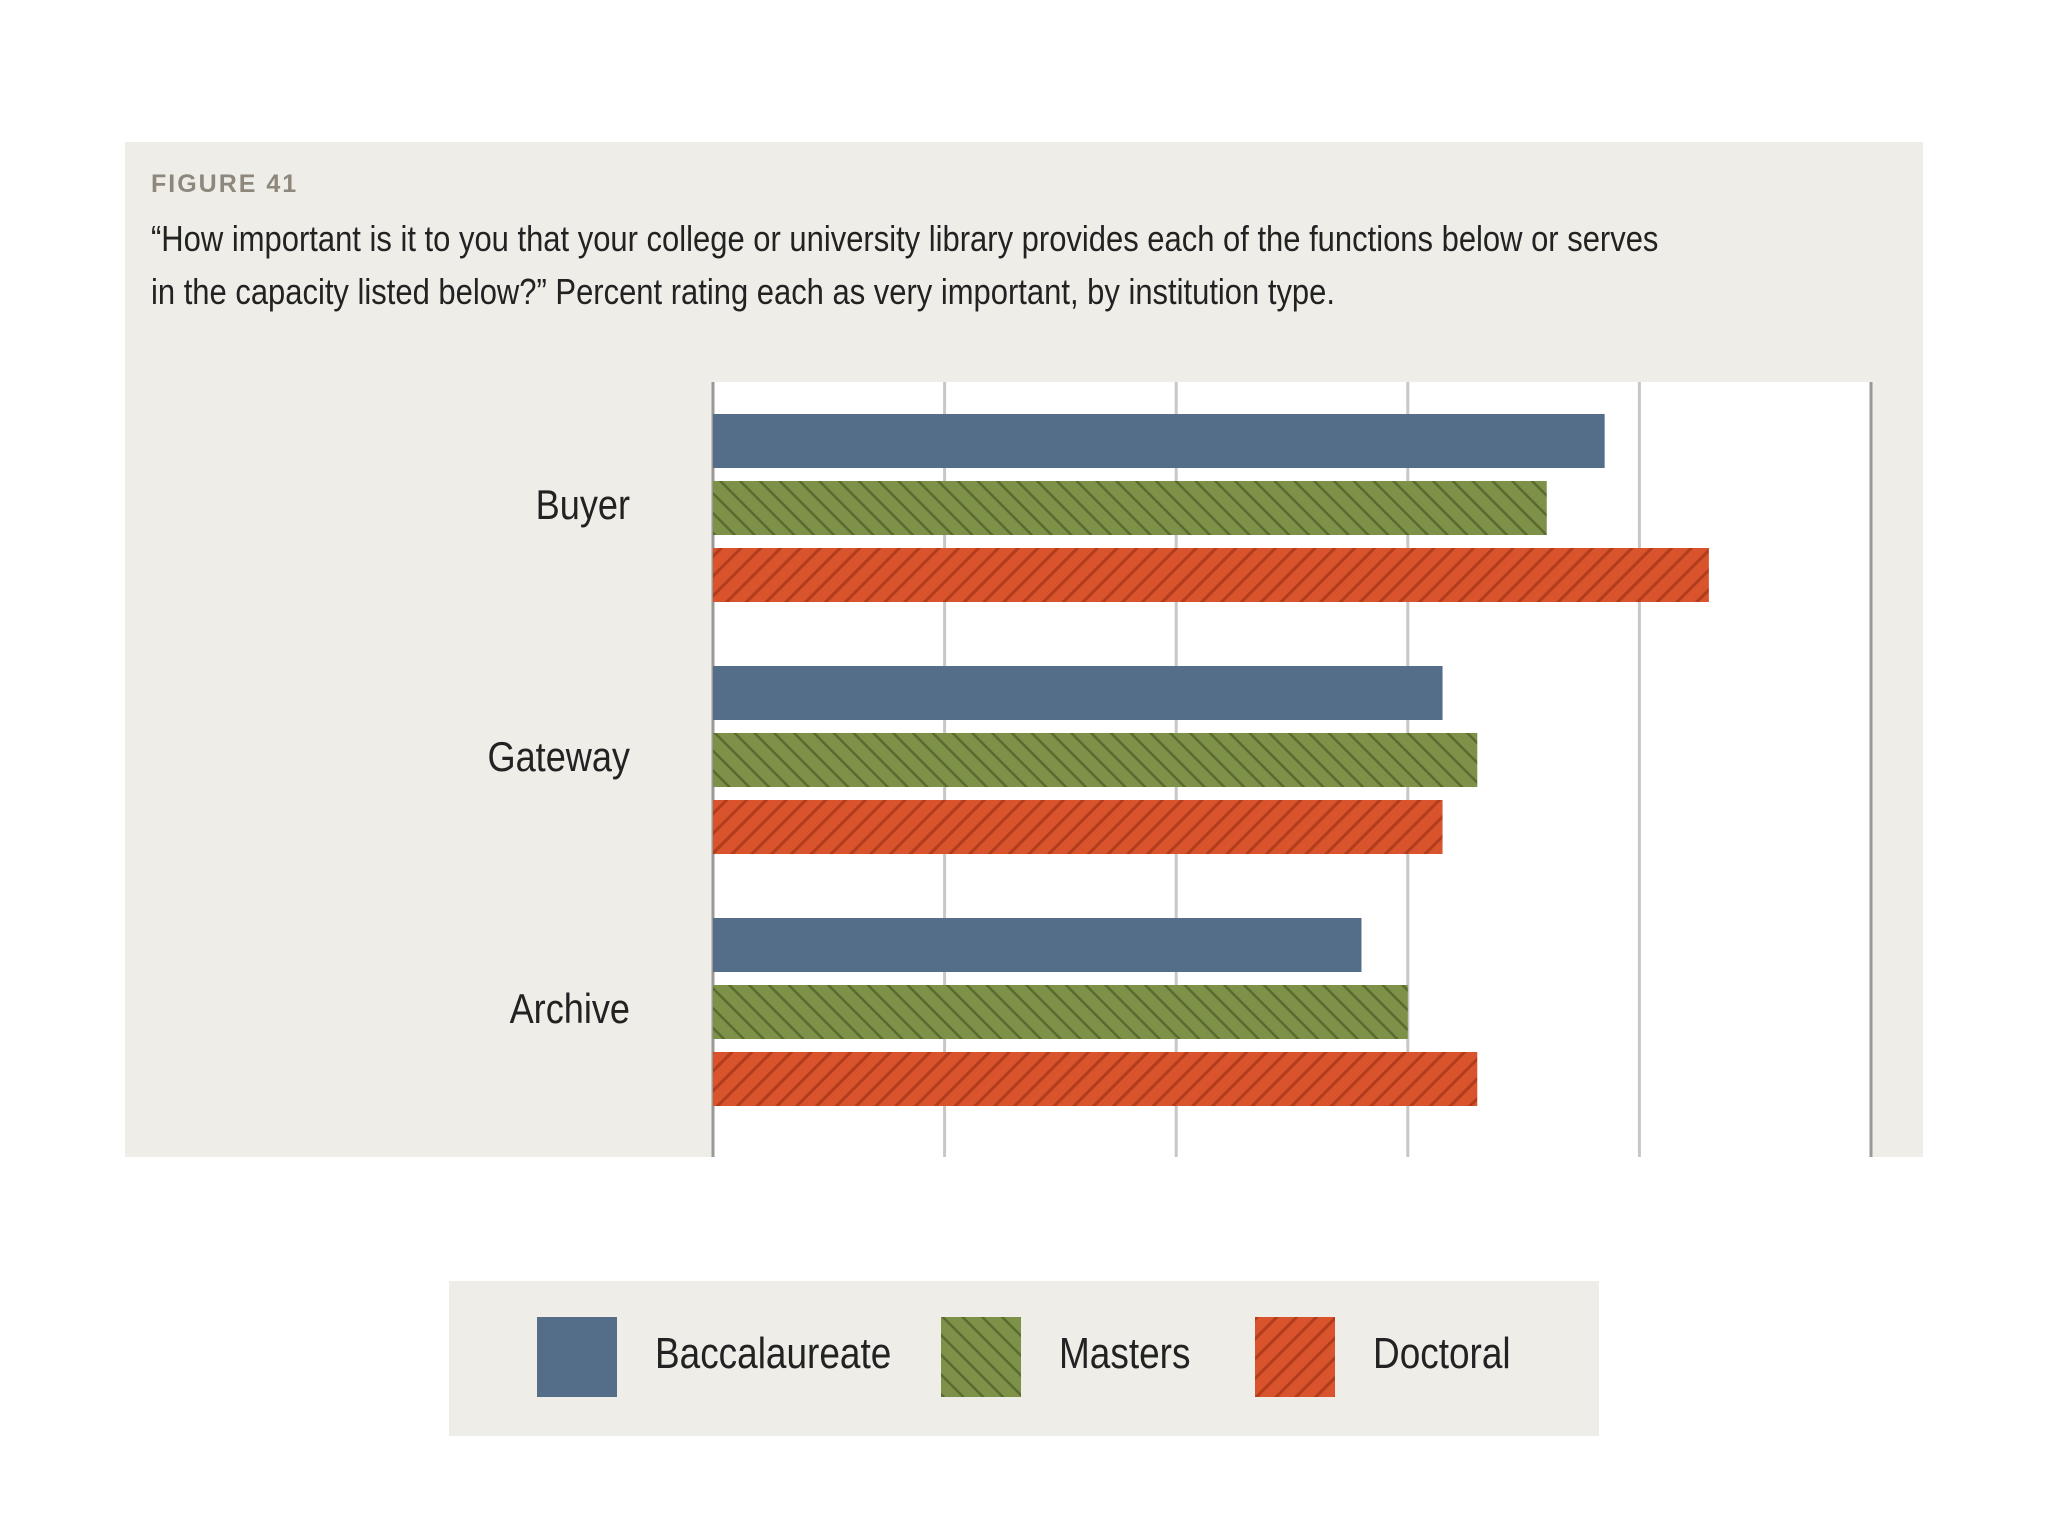 The image size is (2048, 1536). What do you see at coordinates (1125, 1353) in the screenshot?
I see `legend-label-masters: Masters` at bounding box center [1125, 1353].